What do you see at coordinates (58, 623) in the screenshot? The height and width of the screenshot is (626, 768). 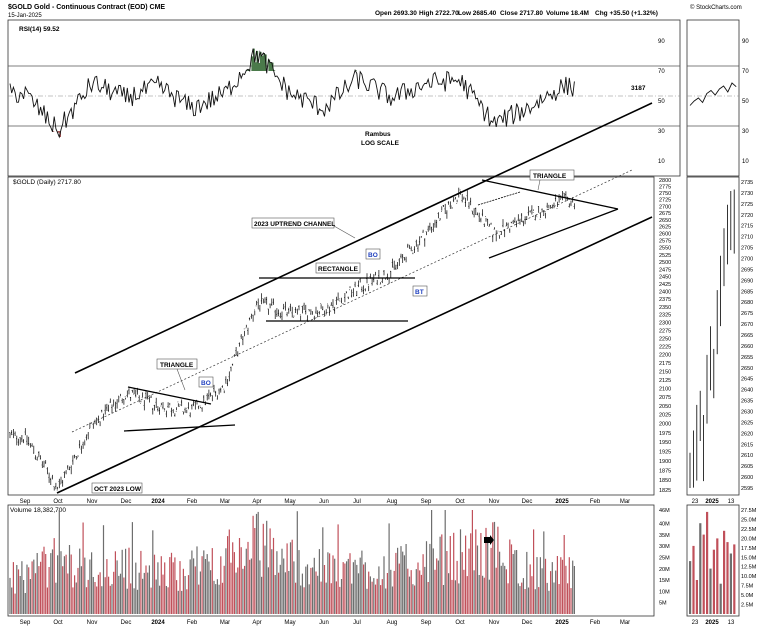 I see `x-tick-label: Oct` at bounding box center [58, 623].